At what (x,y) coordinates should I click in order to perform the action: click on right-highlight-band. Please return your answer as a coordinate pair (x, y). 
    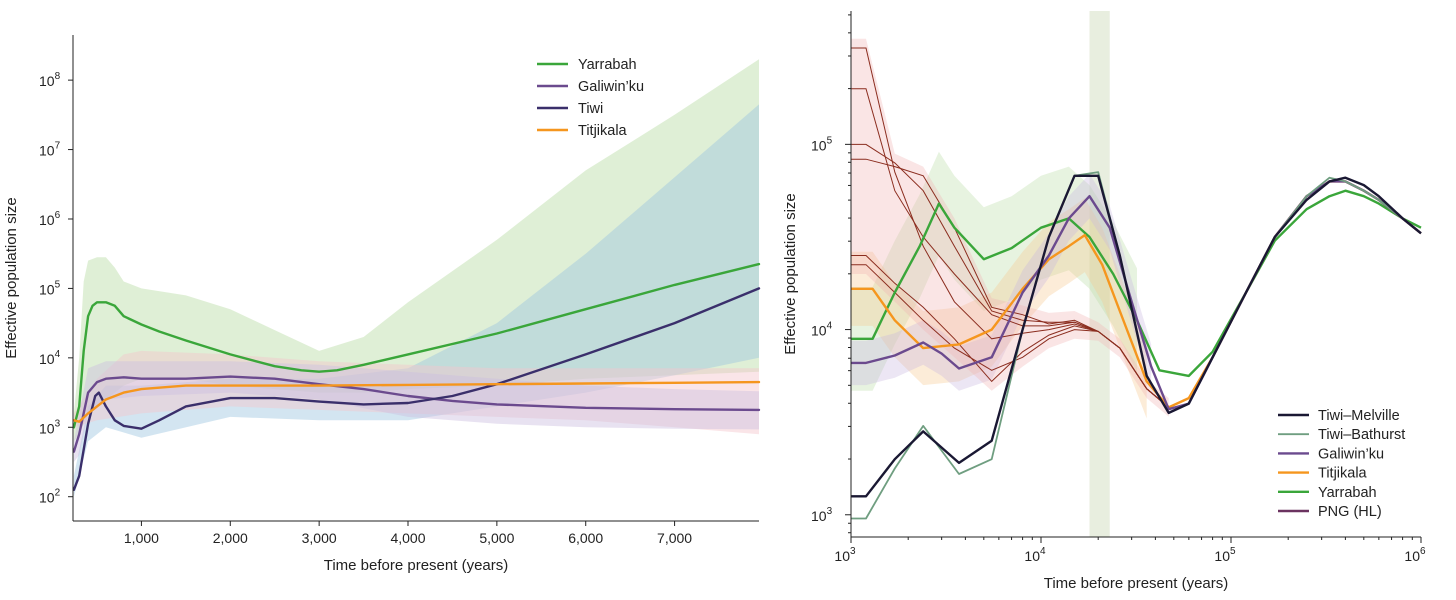
    Looking at the image, I should click on (1099, 274).